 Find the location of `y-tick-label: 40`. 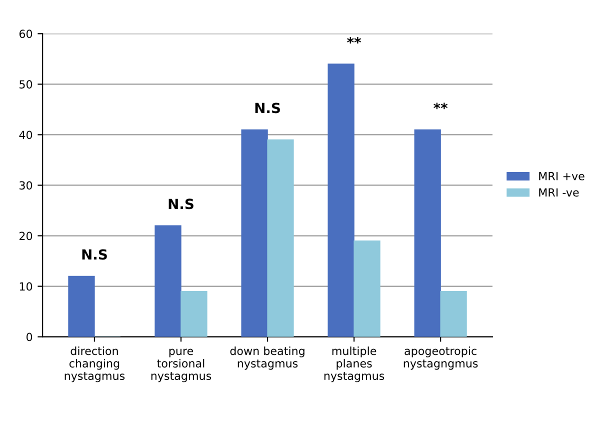

y-tick-label: 40 is located at coordinates (25, 135).